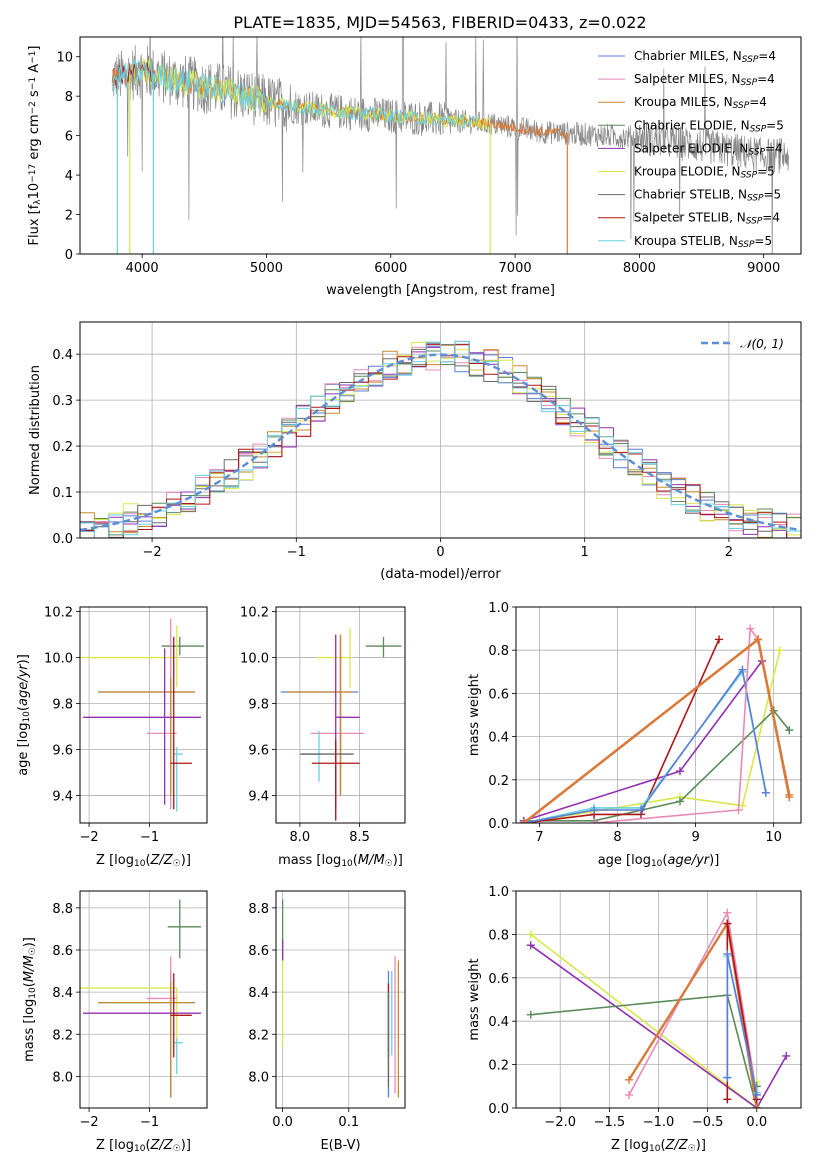 The height and width of the screenshot is (1170, 819). What do you see at coordinates (258, 1077) in the screenshot?
I see `mass-vs-ebv-ytick-label: 8.0` at bounding box center [258, 1077].